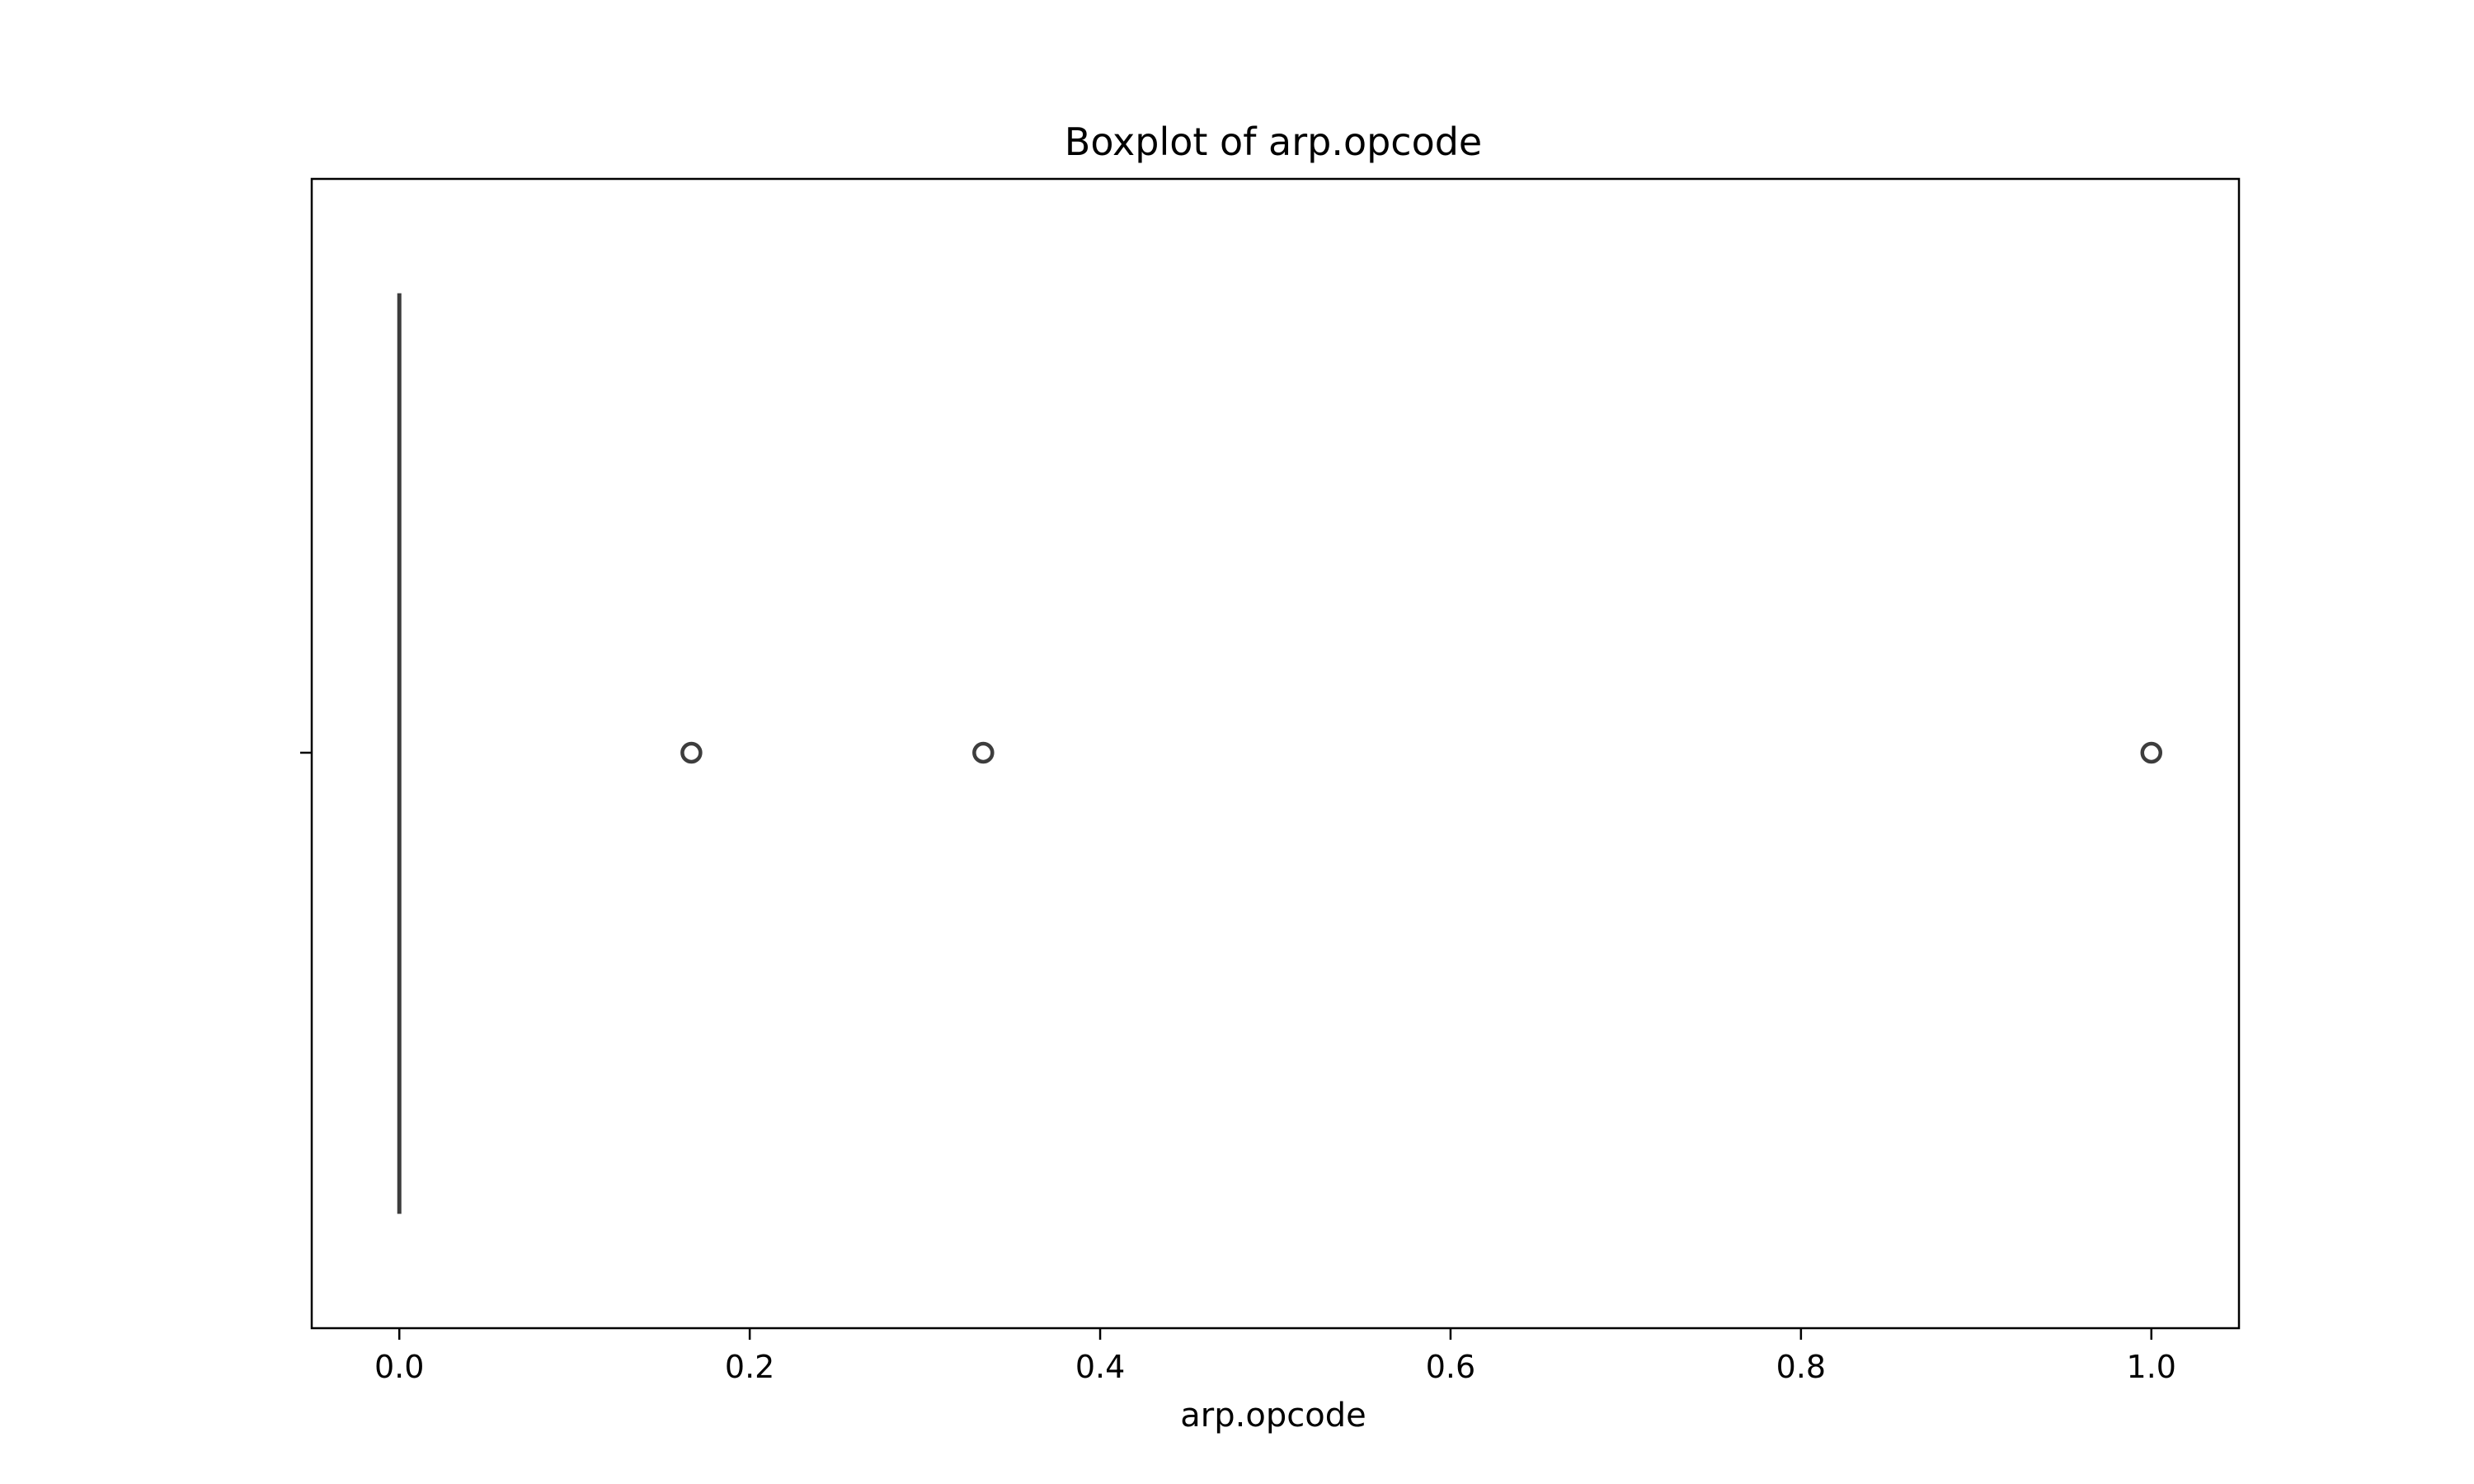  Describe the element at coordinates (1275, 1356) in the screenshot. I see `x-axis-ticks: 0.0 0.2 0.4 0.6 0.8 1.0` at that location.